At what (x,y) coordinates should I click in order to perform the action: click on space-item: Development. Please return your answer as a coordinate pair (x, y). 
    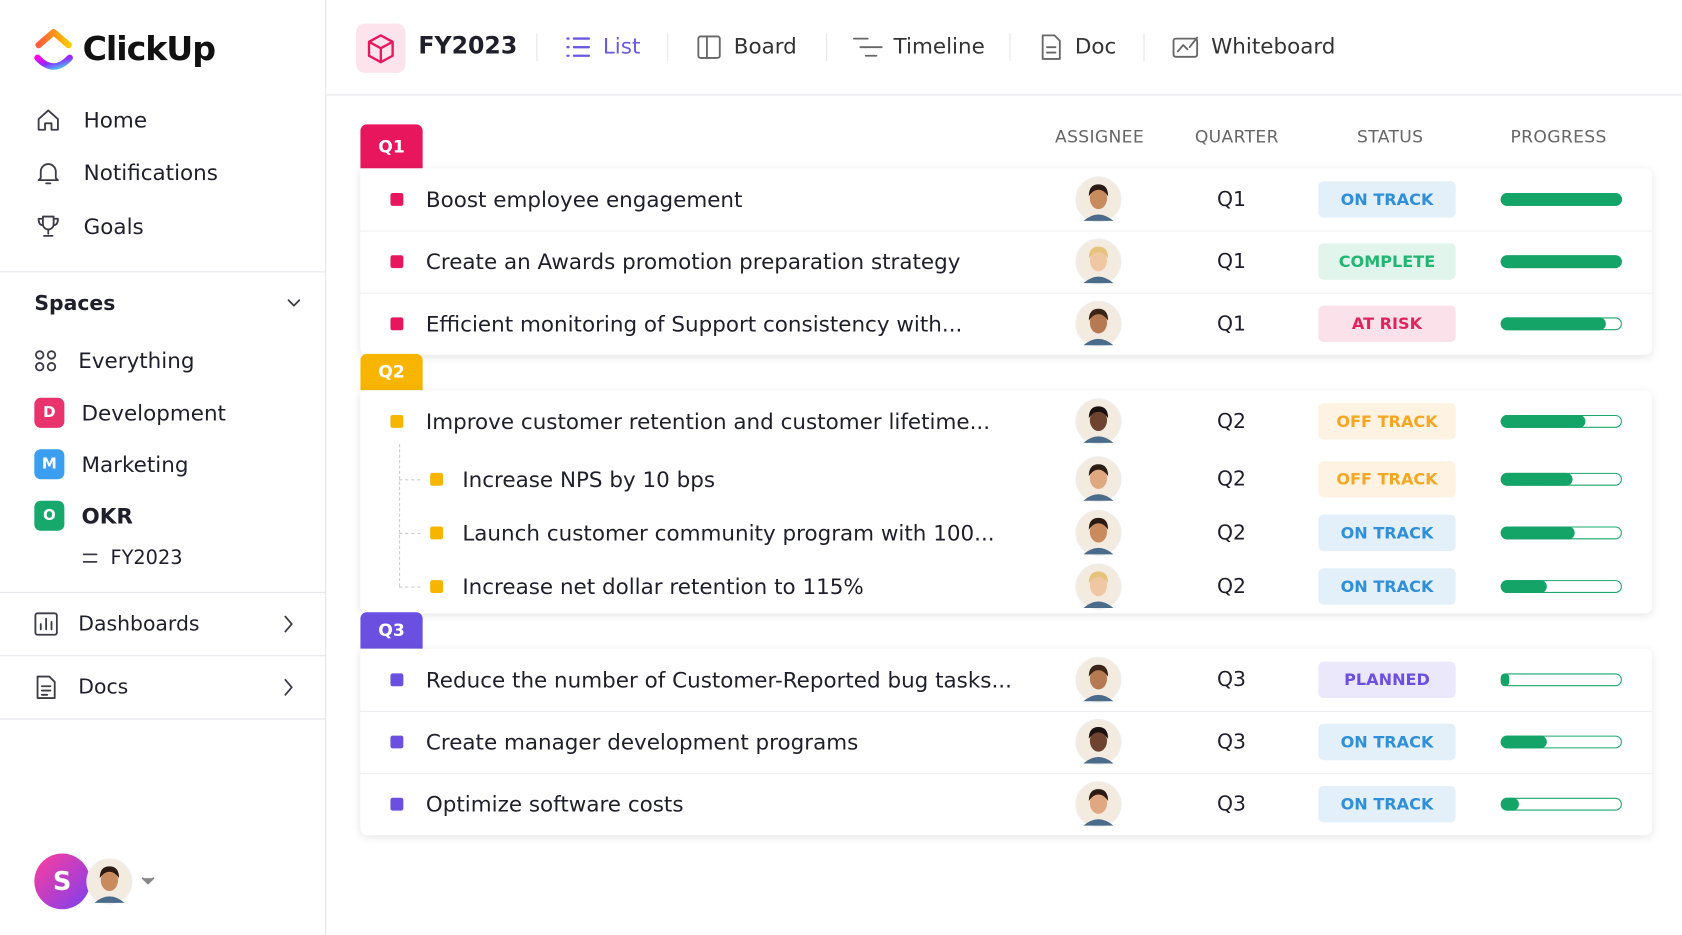
    Looking at the image, I should click on (153, 412).